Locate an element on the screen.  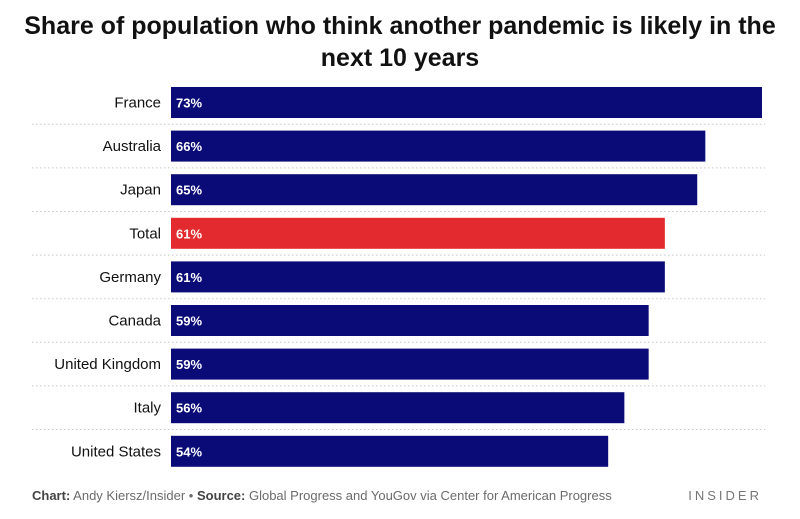
bar-australia is located at coordinates (438, 146).